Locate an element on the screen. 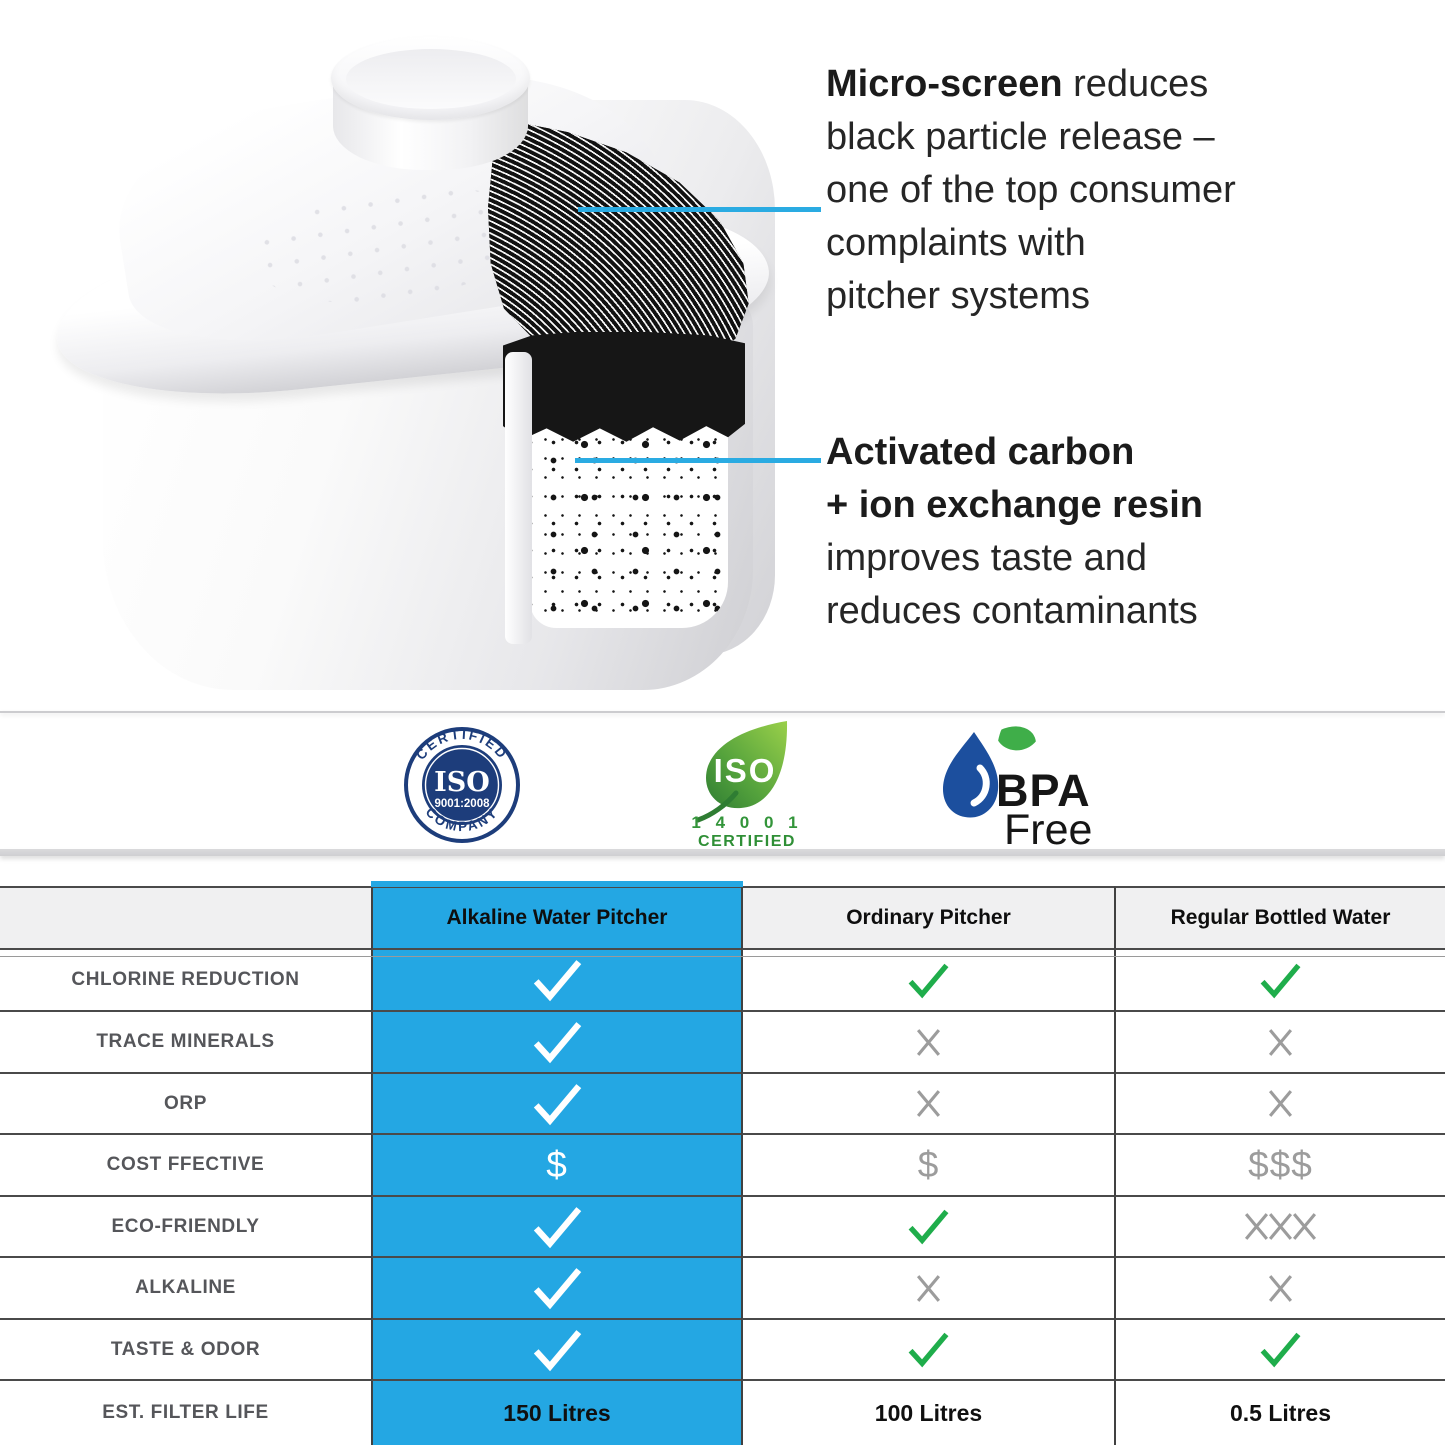 The width and height of the screenshot is (1445, 1445). callout-line-text: improves taste and is located at coordinates (987, 558).